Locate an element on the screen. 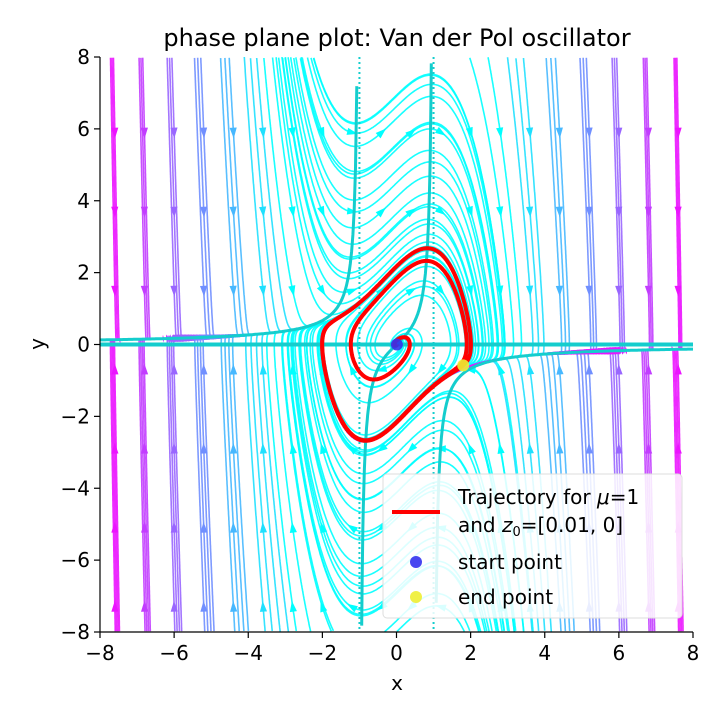 The height and width of the screenshot is (720, 720). legend-end-marker is located at coordinates (416, 597).